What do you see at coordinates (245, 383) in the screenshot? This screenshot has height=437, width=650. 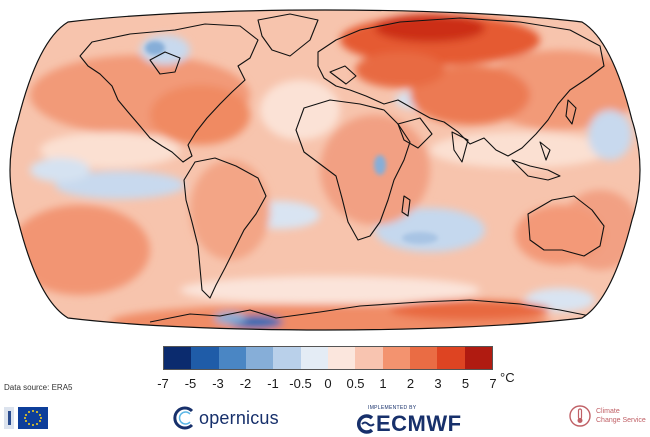 I see `legend-tick-label: -2` at bounding box center [245, 383].